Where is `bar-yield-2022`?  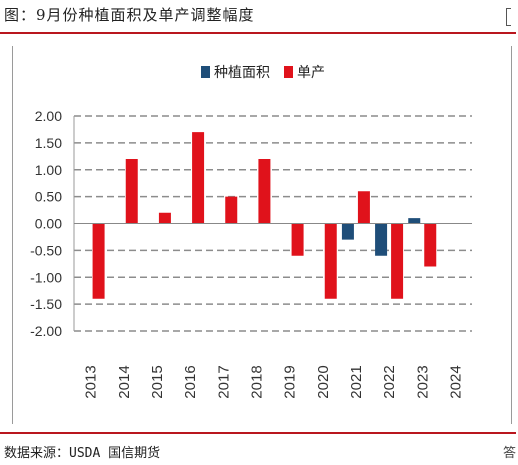 bar-yield-2022 is located at coordinates (397, 261).